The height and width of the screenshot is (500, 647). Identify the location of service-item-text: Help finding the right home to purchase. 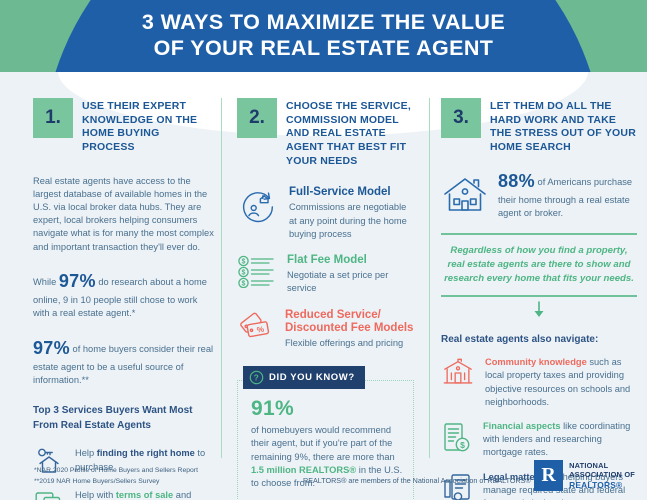
(145, 460).